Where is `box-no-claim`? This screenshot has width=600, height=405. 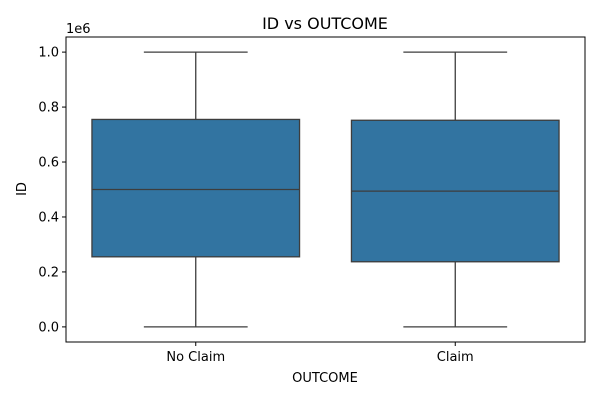
box-no-claim is located at coordinates (196, 188).